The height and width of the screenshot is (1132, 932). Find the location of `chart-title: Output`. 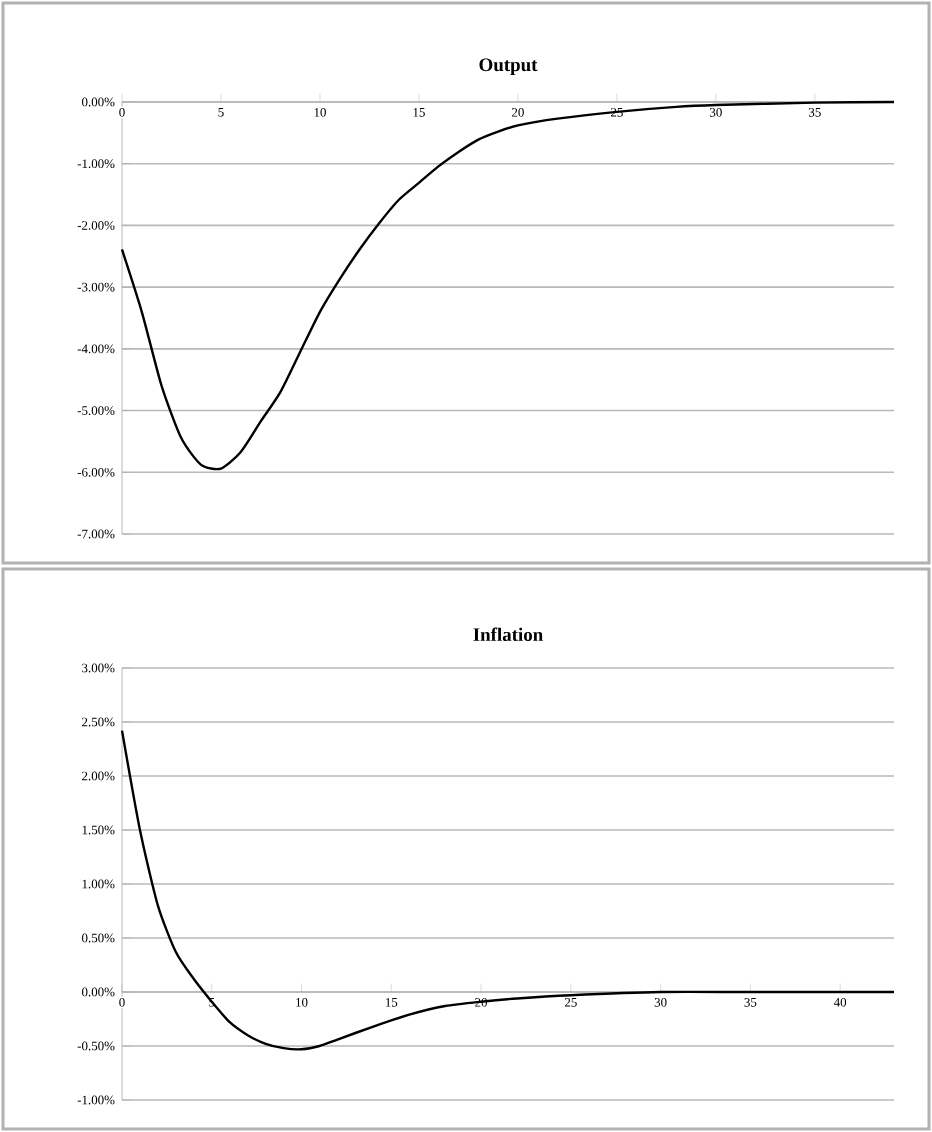

chart-title: Output is located at coordinates (508, 66).